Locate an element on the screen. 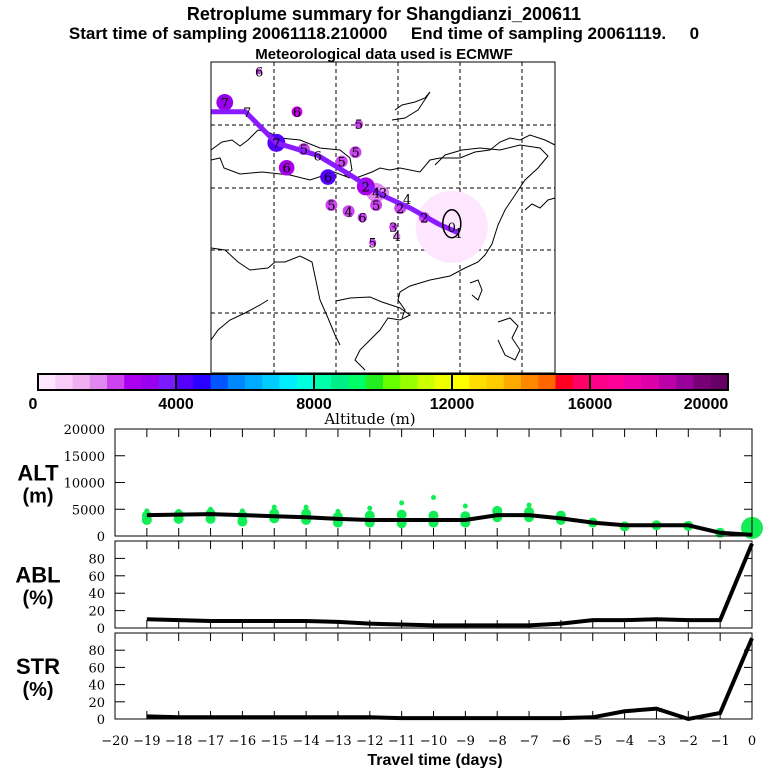  colorbar-tick-label: 16000 is located at coordinates (590, 404).